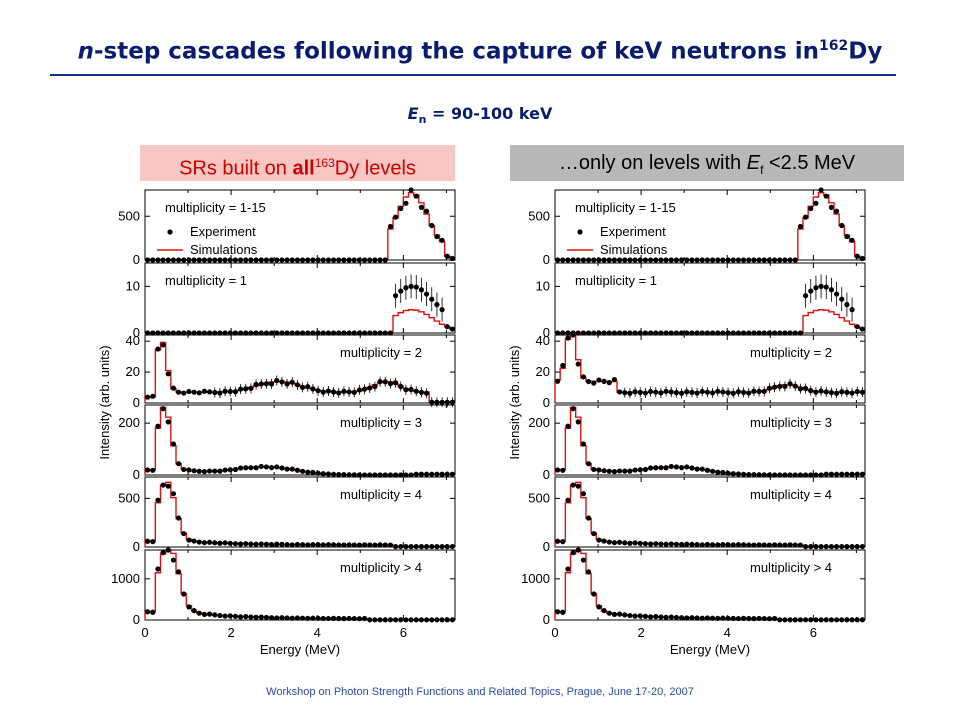  Describe the element at coordinates (300, 512) in the screenshot. I see `panel-frame` at that location.